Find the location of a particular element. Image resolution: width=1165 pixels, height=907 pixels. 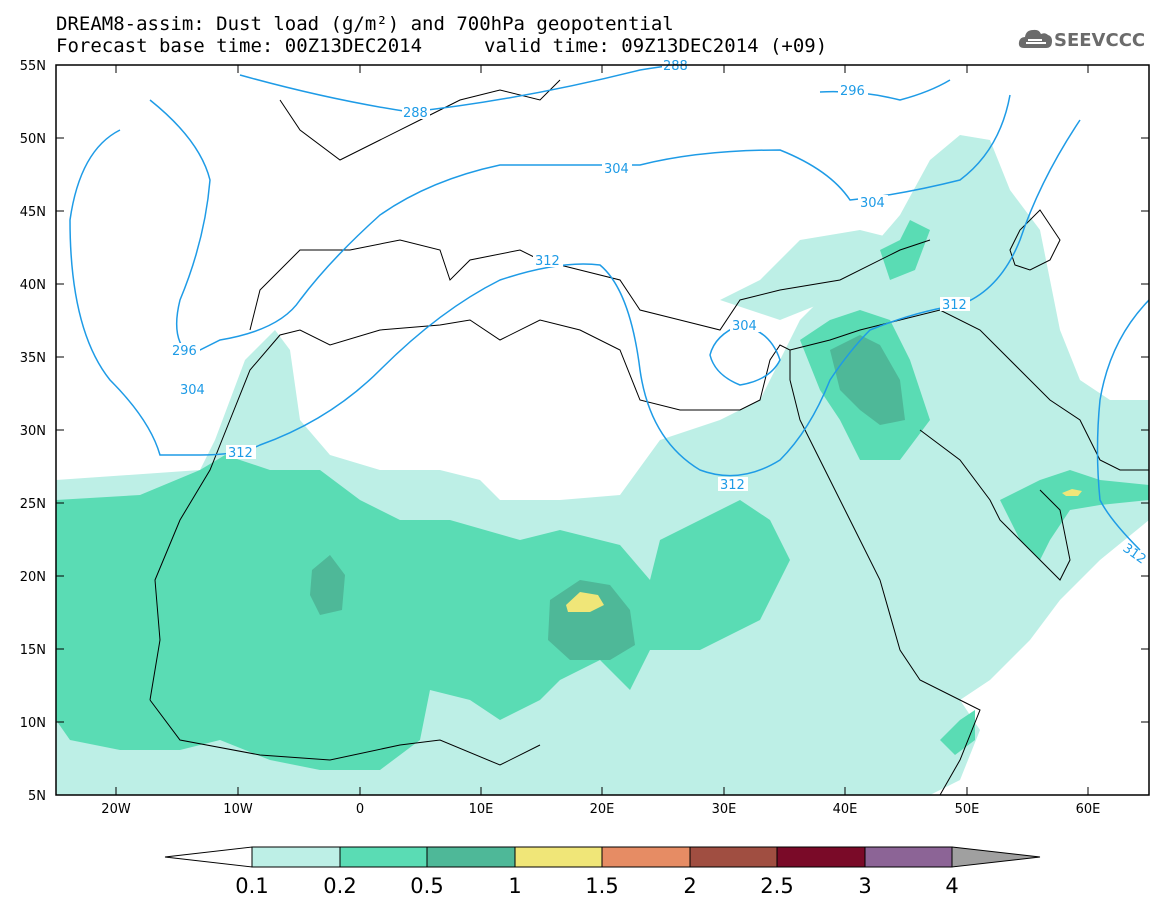

dust-level-0.5-iraq is located at coordinates (867, 380).